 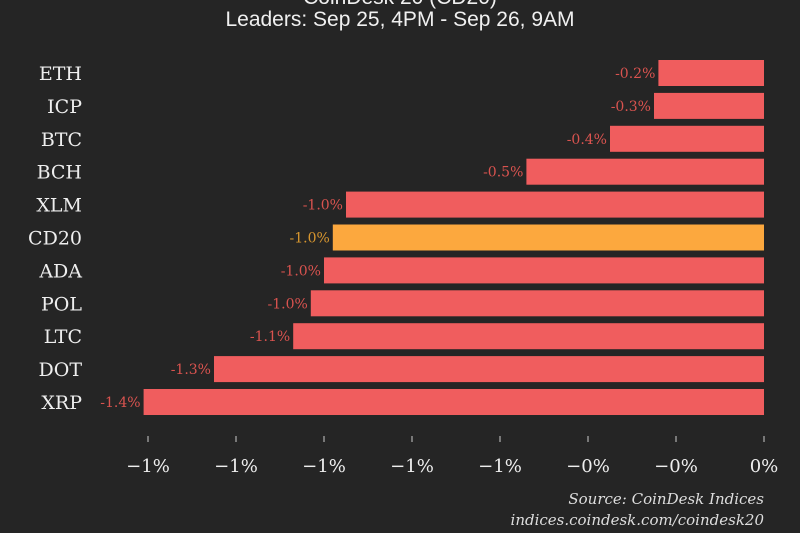 I want to click on category-label: CD20, so click(x=55, y=239).